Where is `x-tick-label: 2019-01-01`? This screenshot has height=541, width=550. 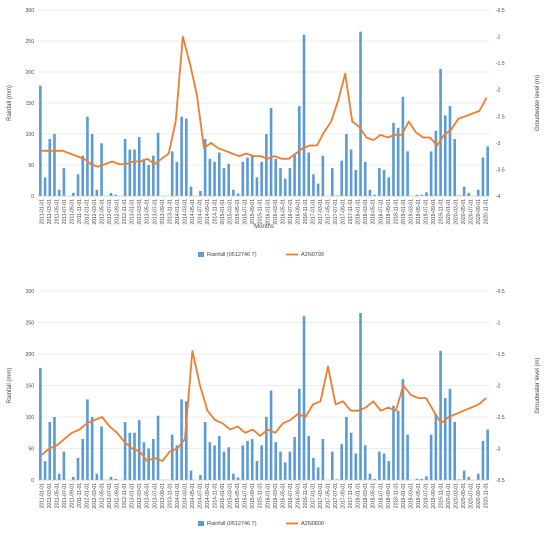
x-tick-label: 2019-01-01 is located at coordinates (404, 212).